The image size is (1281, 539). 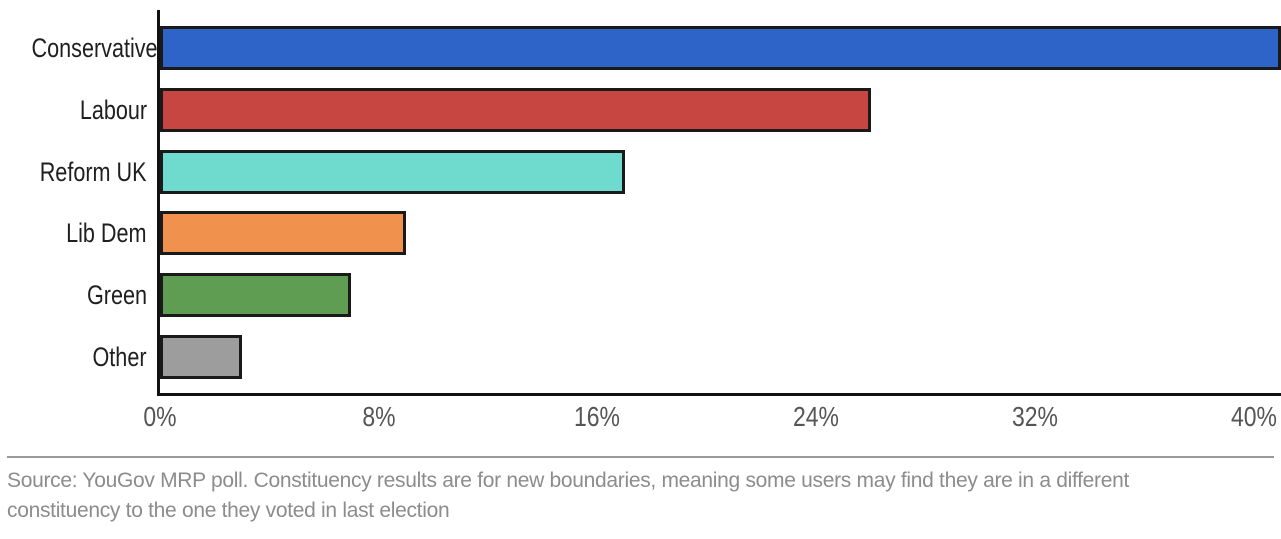 What do you see at coordinates (116, 295) in the screenshot?
I see `category-label-green: Green` at bounding box center [116, 295].